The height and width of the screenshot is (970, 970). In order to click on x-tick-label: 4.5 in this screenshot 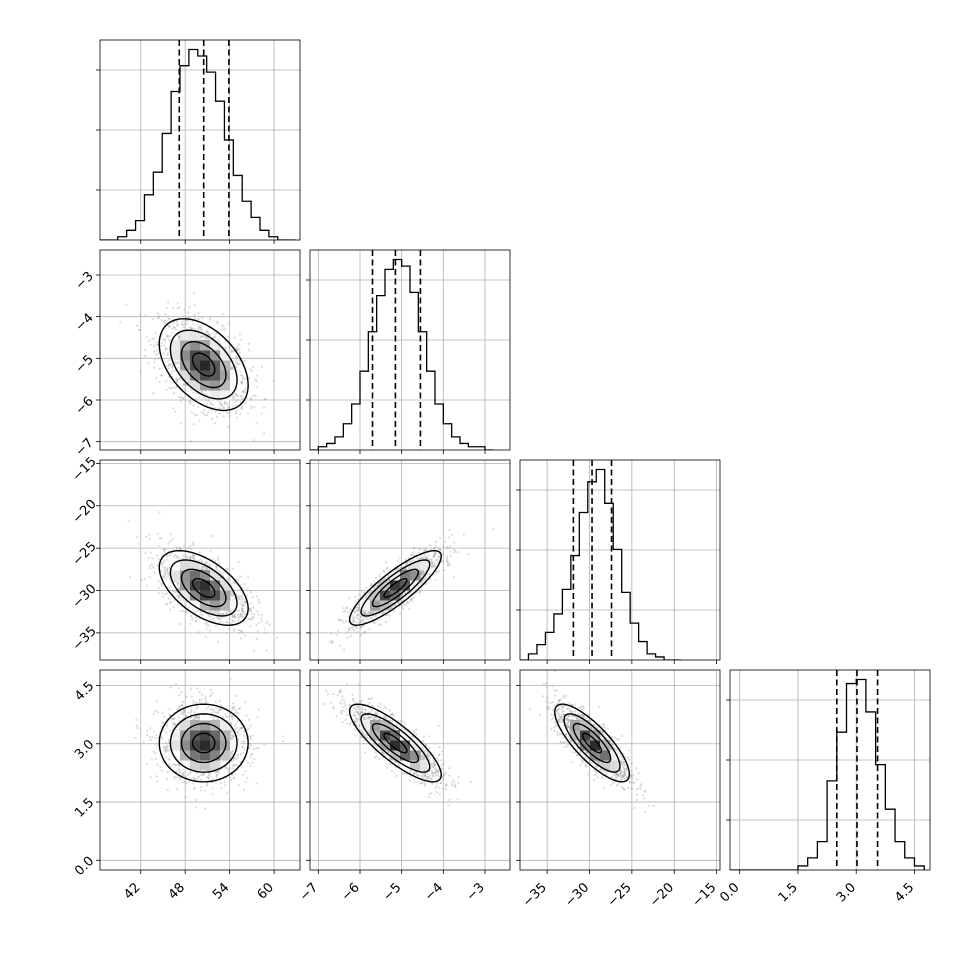, I will do `click(904, 892)`.